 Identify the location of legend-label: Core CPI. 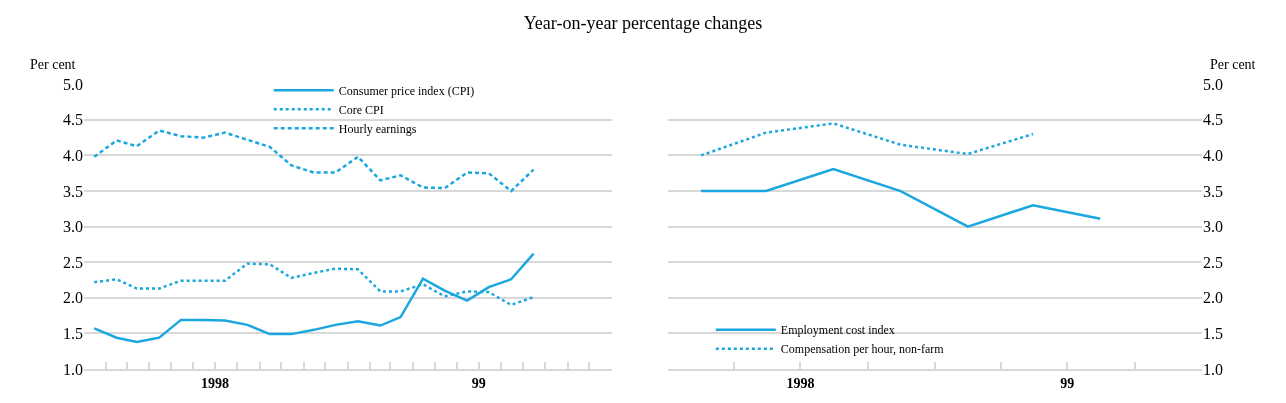
(361, 109).